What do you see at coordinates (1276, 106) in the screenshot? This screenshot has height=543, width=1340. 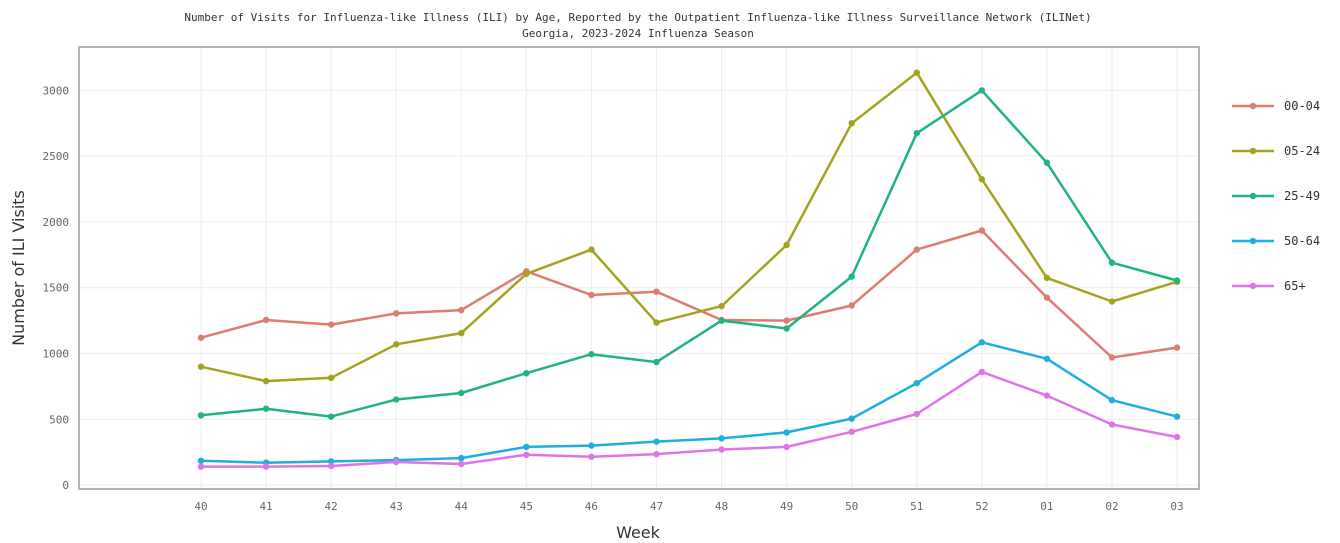 I see `legend-item-00-04: 00-04` at bounding box center [1276, 106].